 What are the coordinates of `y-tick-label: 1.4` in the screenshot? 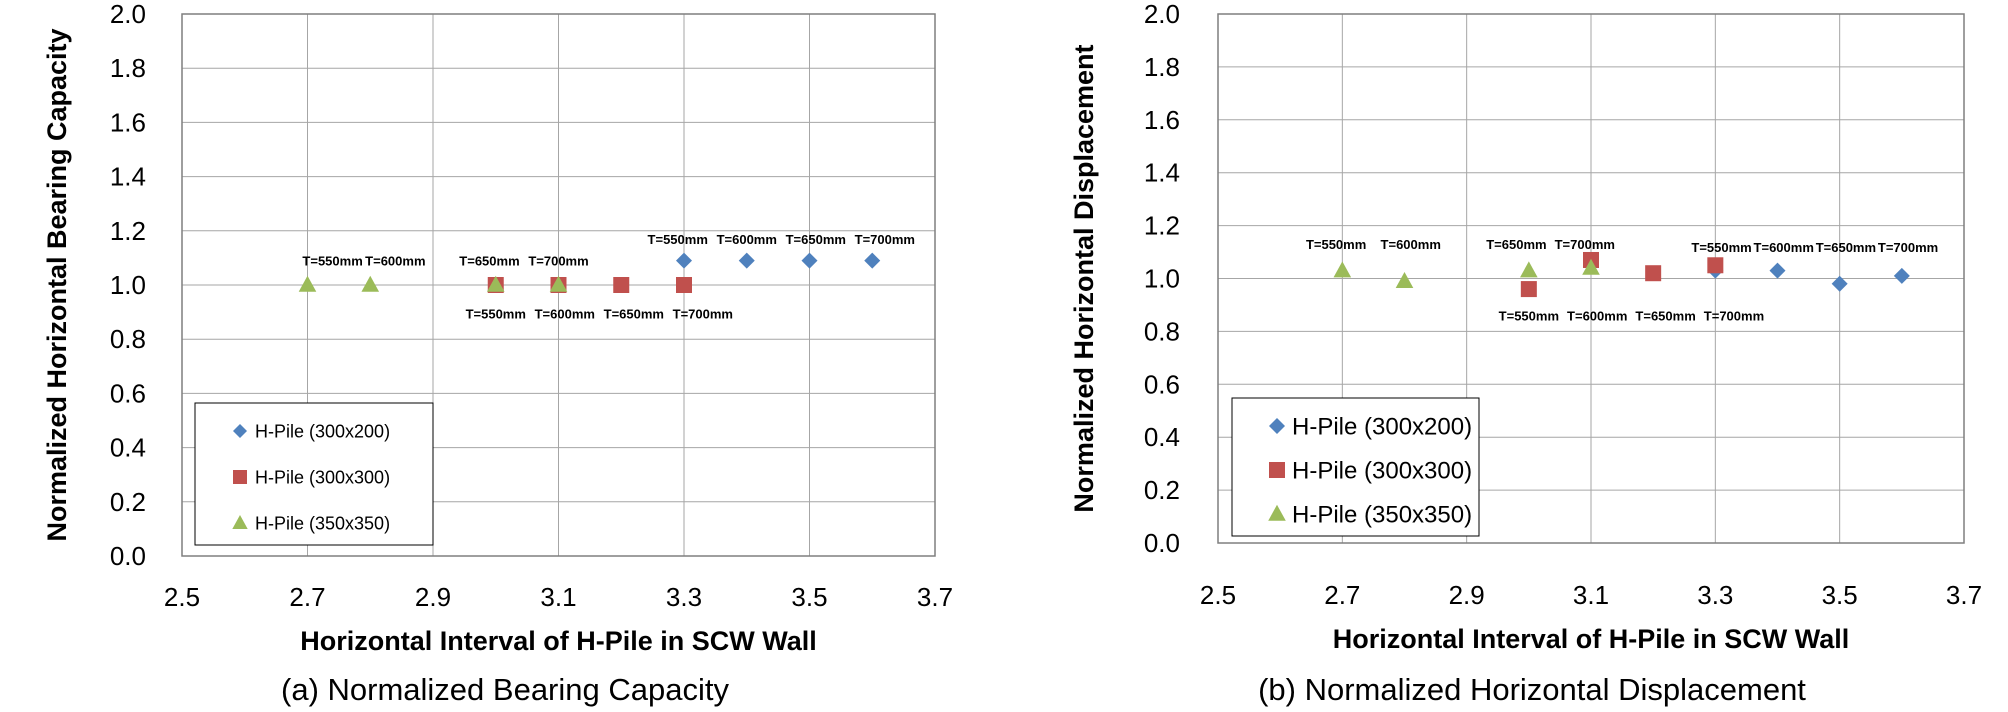 It's located at (128, 177).